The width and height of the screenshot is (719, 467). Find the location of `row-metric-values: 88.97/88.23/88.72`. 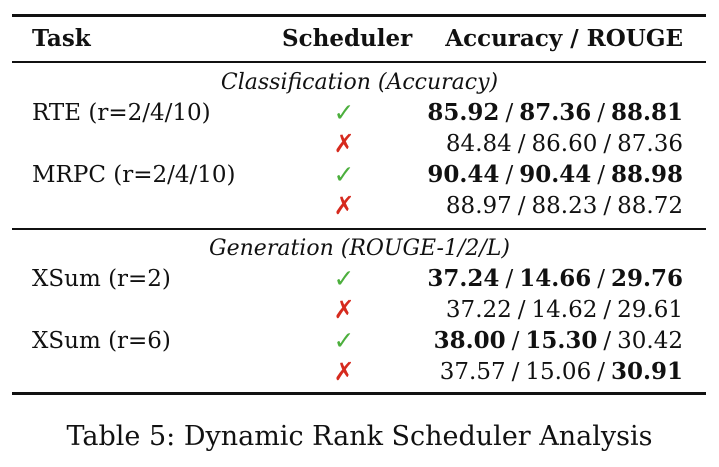

row-metric-values: 88.97/88.23/88.72 is located at coordinates (564, 206).